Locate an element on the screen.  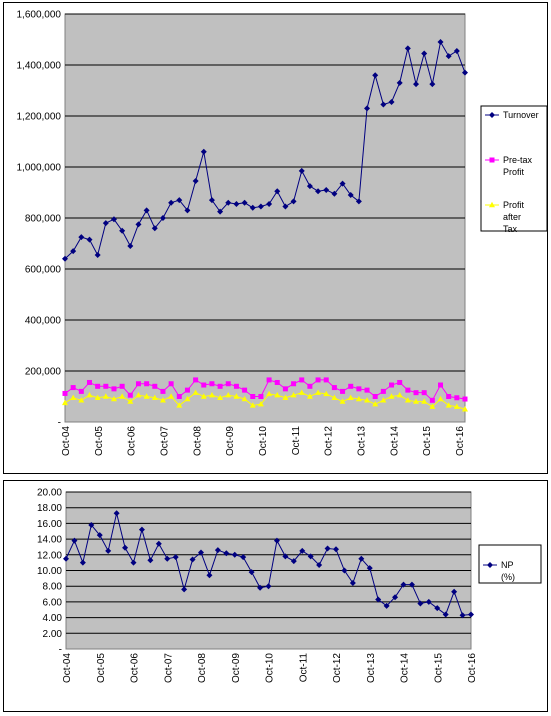
top-x-tick-label: Oct-06 is located at coordinates (132, 441).